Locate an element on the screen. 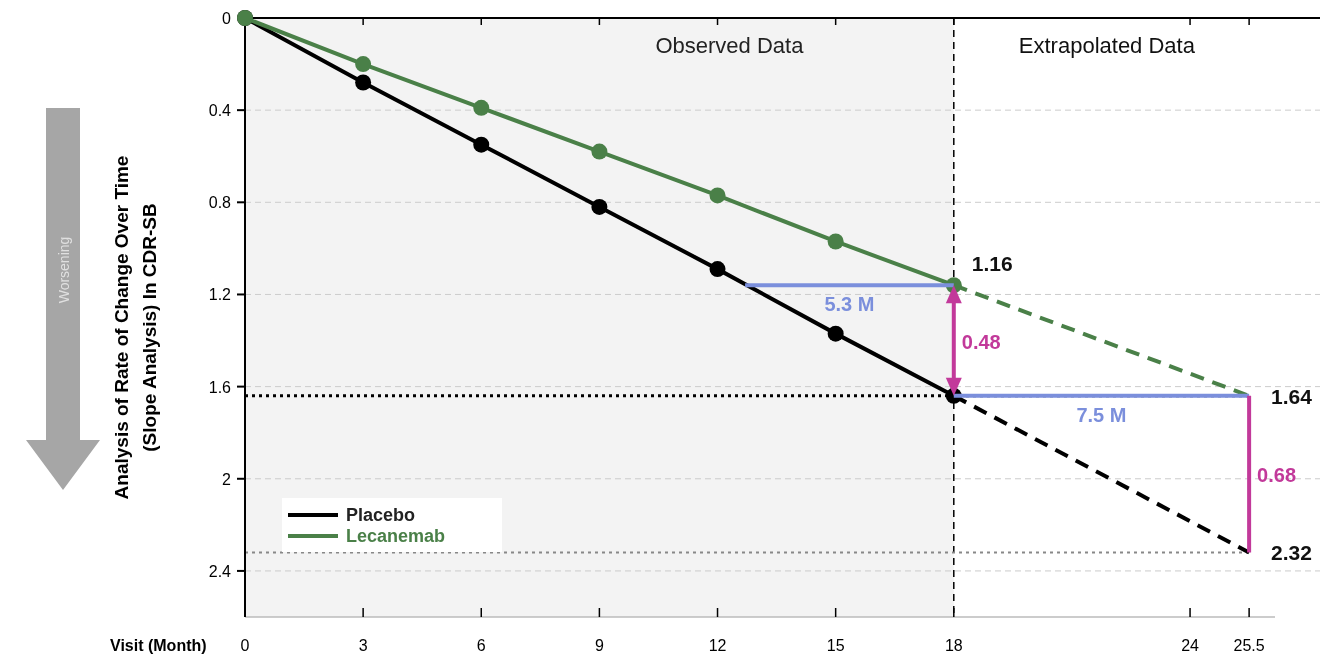  legend-label: Lecanemab is located at coordinates (396, 536).